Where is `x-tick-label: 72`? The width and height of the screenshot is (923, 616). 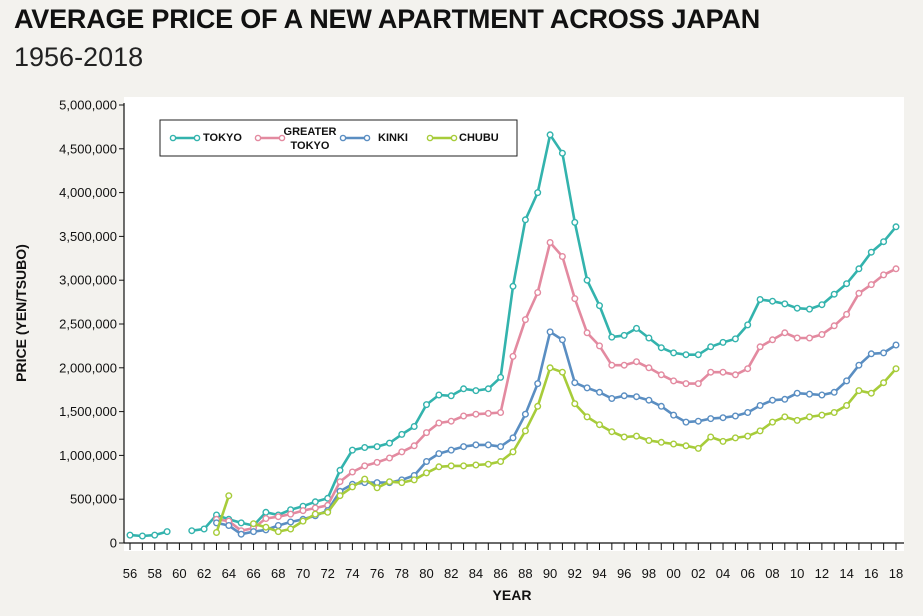 x-tick-label: 72 is located at coordinates (327, 573).